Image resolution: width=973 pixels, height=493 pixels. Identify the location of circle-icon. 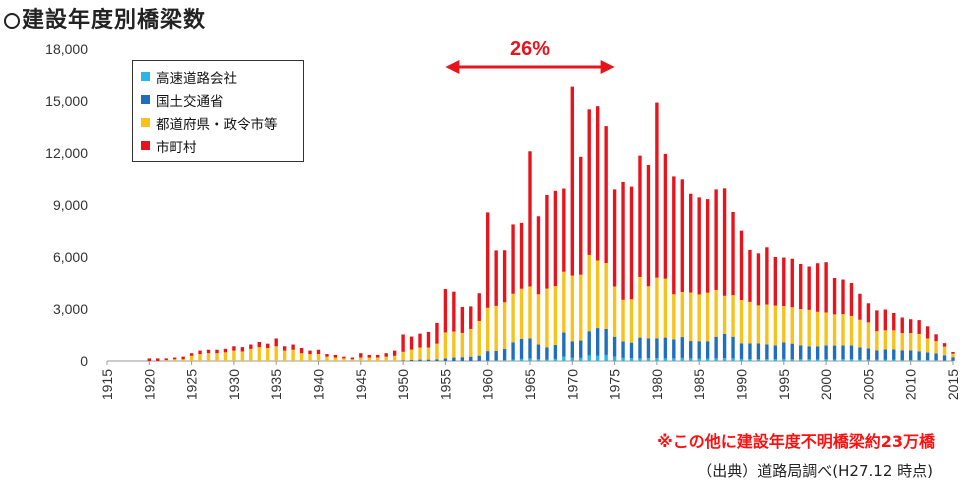
(12, 21).